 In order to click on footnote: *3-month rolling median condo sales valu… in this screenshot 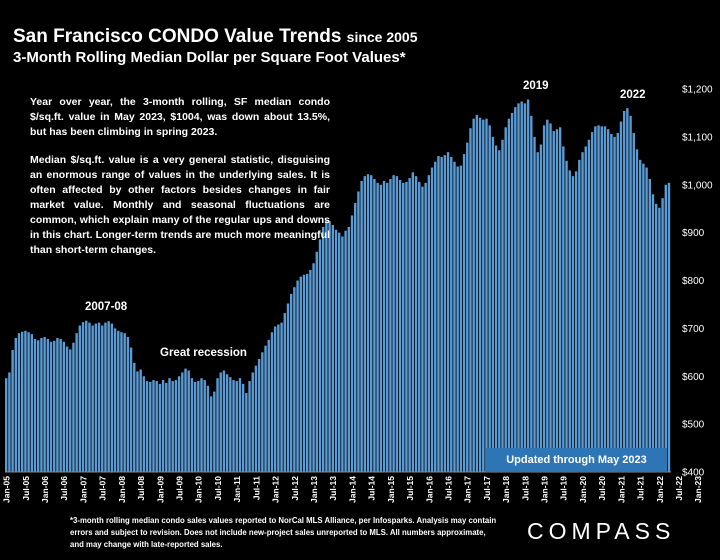, I will do `click(283, 532)`.